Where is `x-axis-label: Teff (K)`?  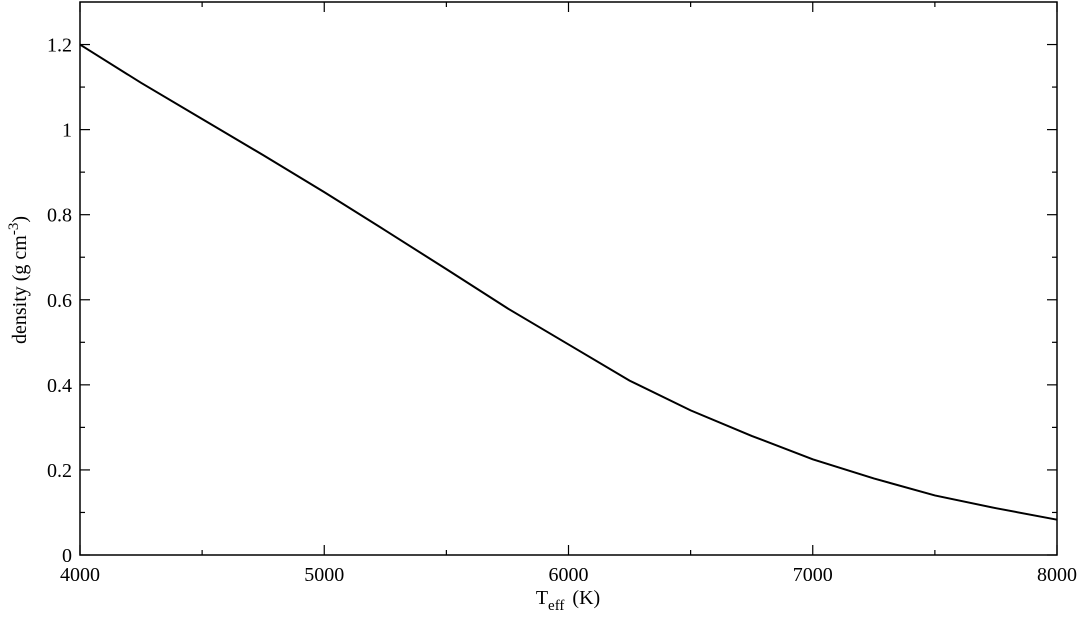 x-axis-label: Teff (K) is located at coordinates (568, 600).